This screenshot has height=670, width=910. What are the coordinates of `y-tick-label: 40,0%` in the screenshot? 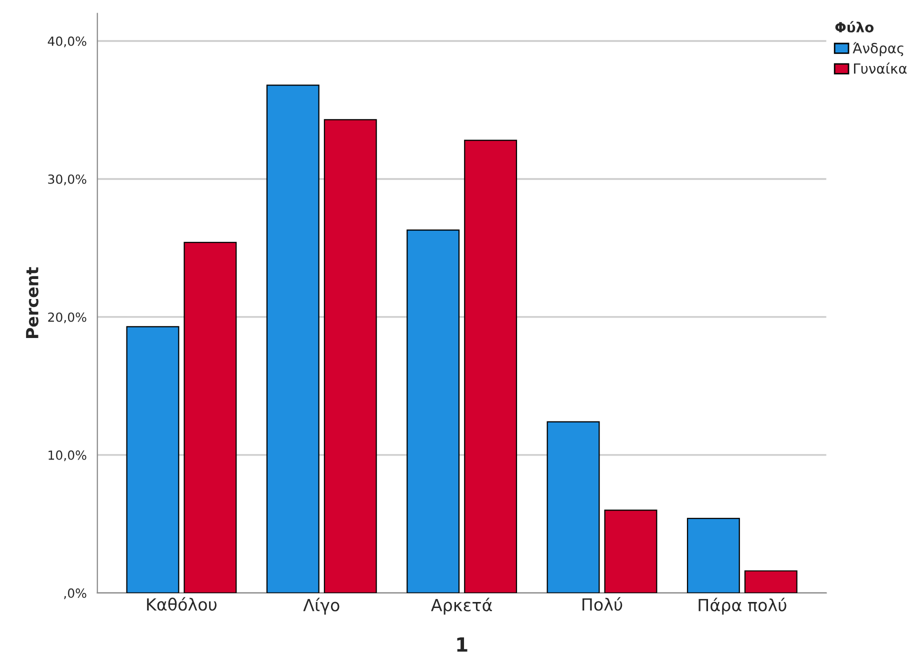 It's located at (67, 42).